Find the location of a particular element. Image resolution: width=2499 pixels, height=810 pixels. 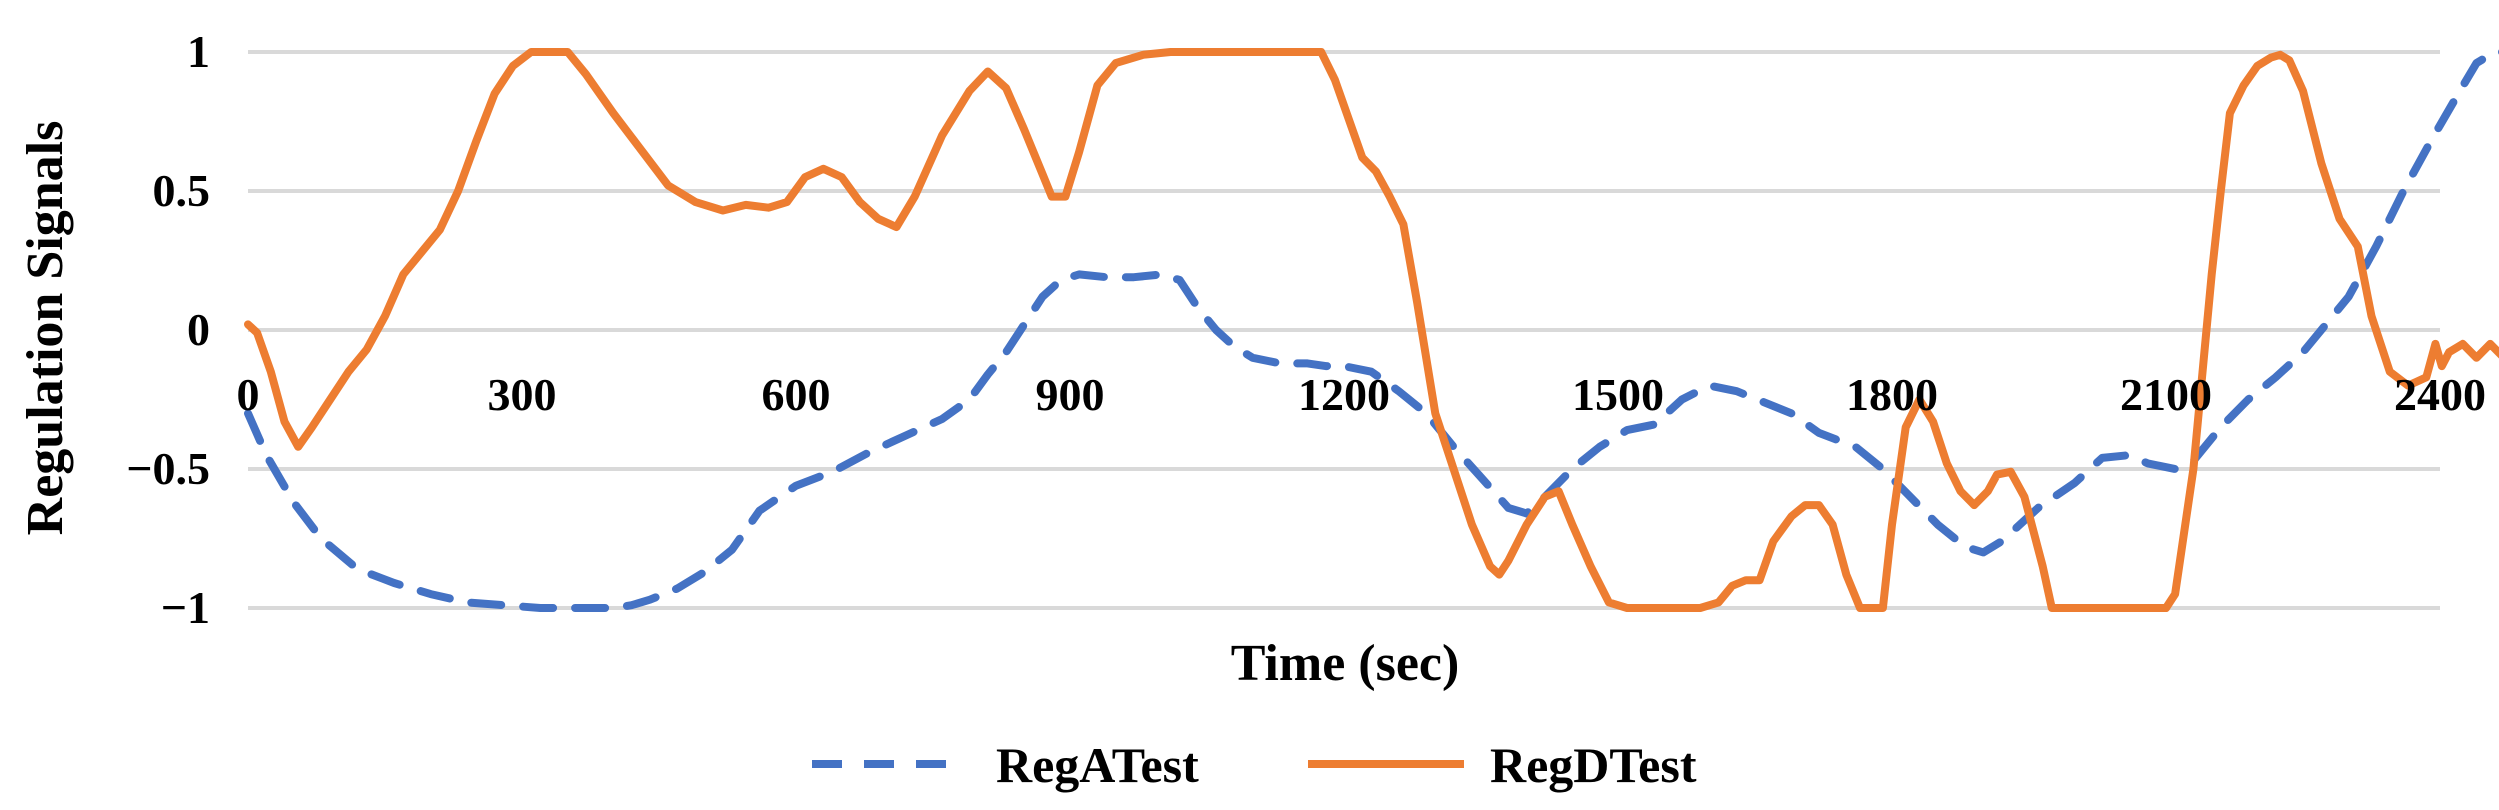

y-tick-label: −1 is located at coordinates (185, 607).